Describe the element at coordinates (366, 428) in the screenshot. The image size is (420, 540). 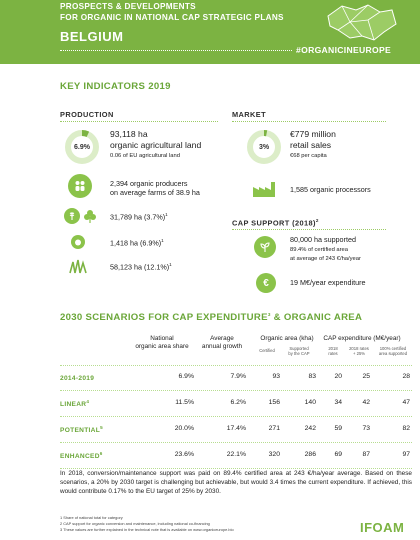
I see `cell-2018-plus: 73` at that location.